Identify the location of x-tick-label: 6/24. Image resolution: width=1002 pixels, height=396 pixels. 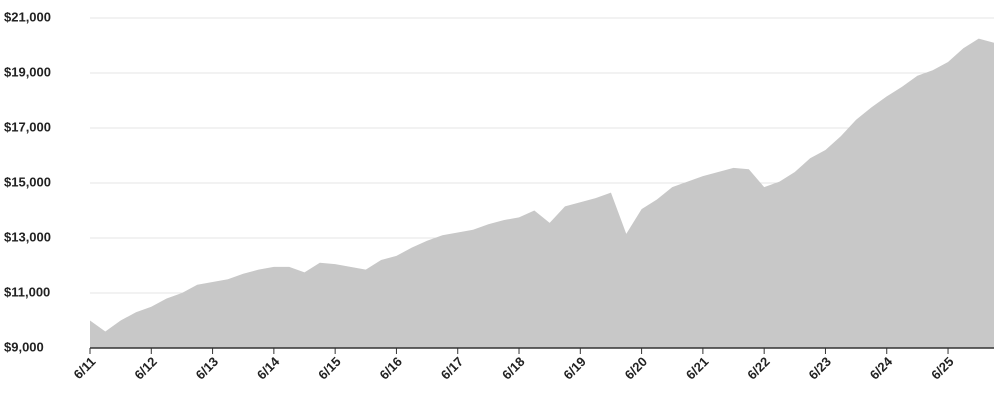
(881, 367).